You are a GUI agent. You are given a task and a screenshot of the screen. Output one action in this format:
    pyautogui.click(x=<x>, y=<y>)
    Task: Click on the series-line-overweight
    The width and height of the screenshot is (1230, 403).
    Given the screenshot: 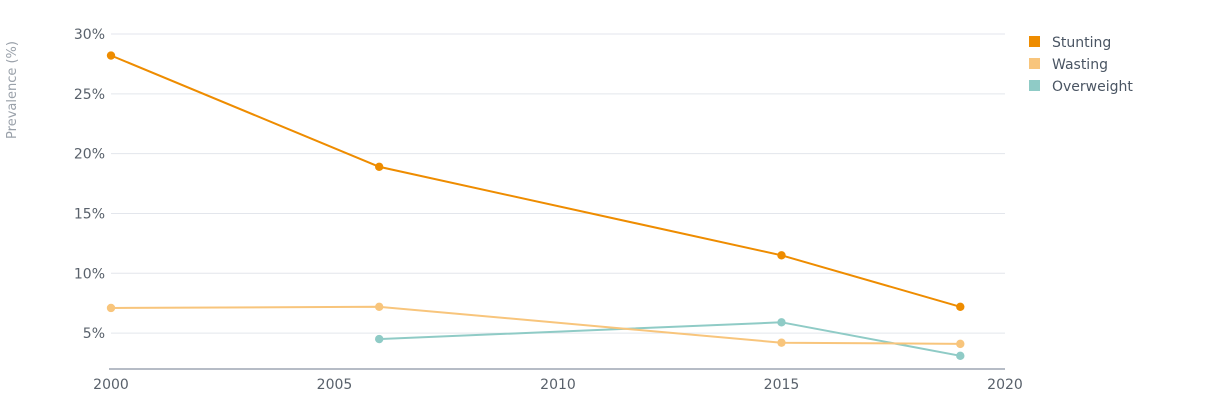 What is the action you would take?
    pyautogui.click(x=670, y=339)
    